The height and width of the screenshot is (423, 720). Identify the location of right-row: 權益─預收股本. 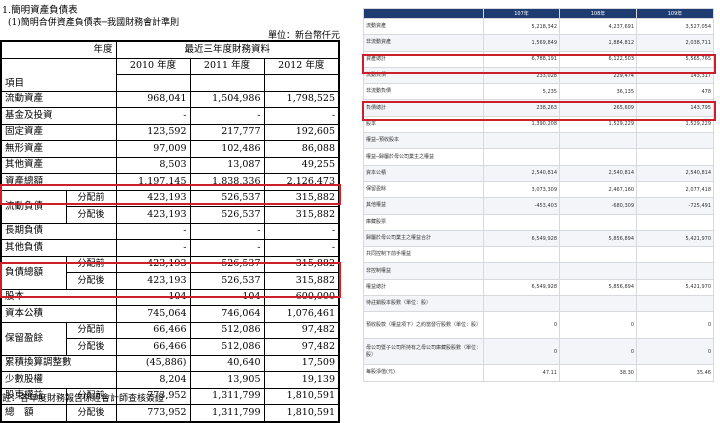
(538, 141).